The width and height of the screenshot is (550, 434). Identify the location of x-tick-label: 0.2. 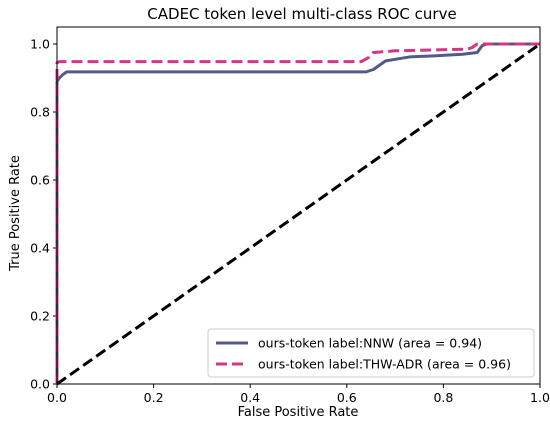
(154, 397).